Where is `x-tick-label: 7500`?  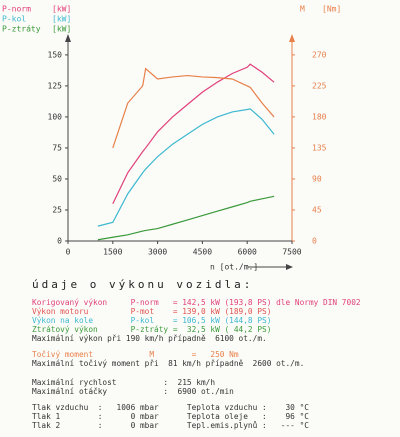
x-tick-label: 7500 is located at coordinates (291, 252).